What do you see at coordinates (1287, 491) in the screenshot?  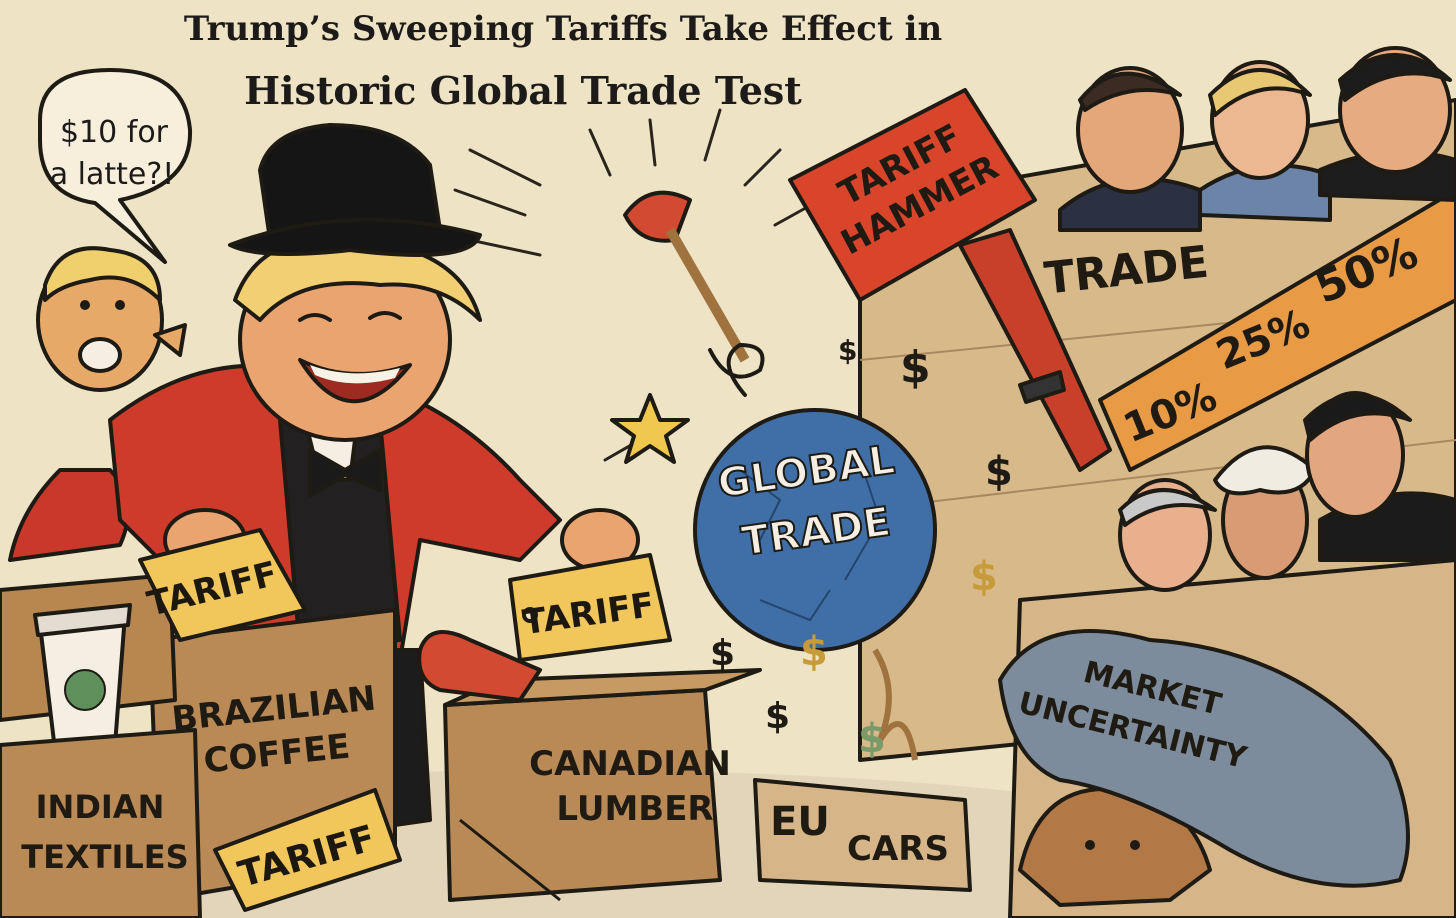 I see `spectators-bottom` at bounding box center [1287, 491].